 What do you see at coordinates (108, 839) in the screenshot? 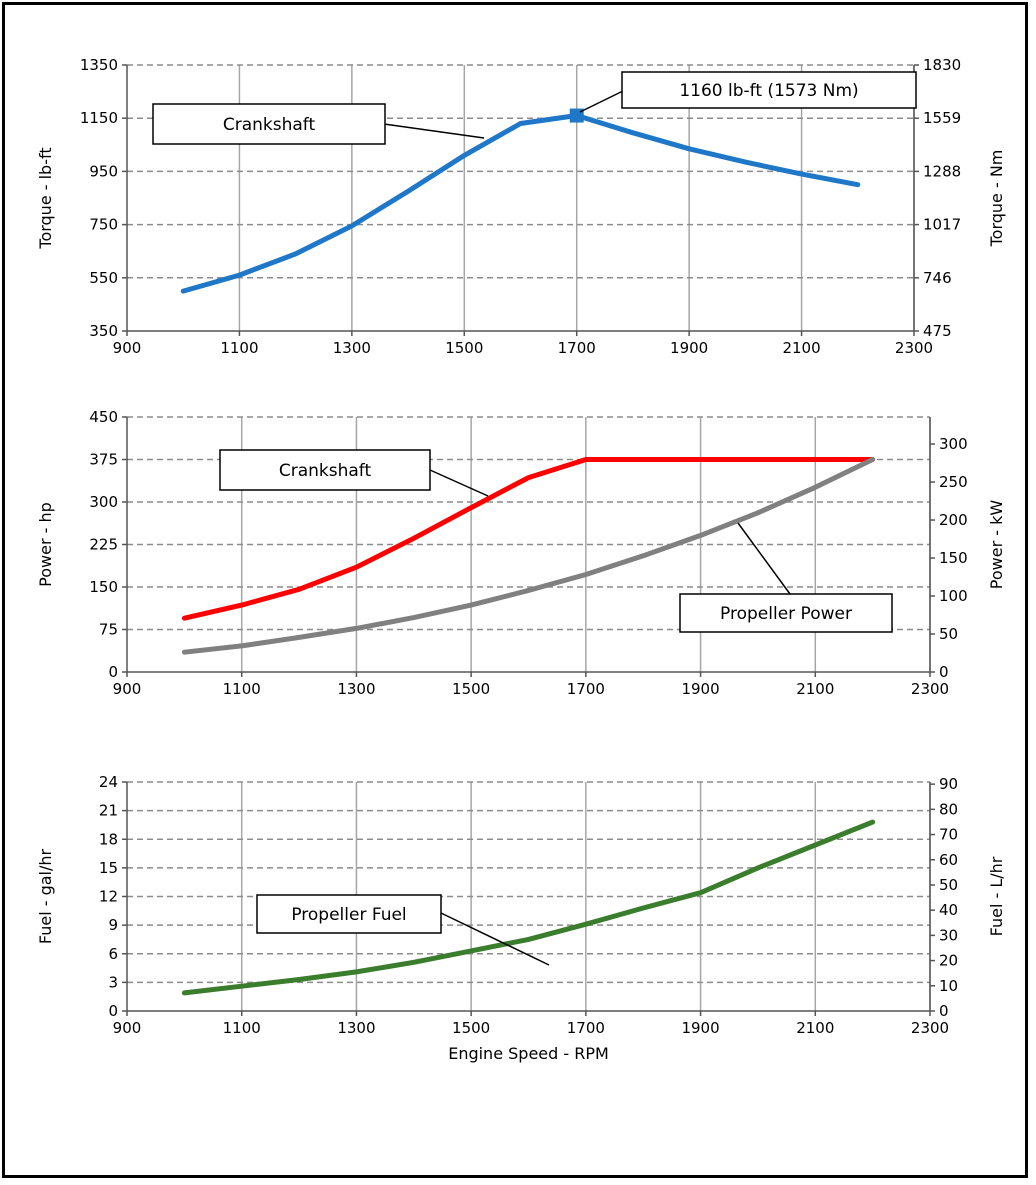
I see `y-tick-label: 18` at bounding box center [108, 839].